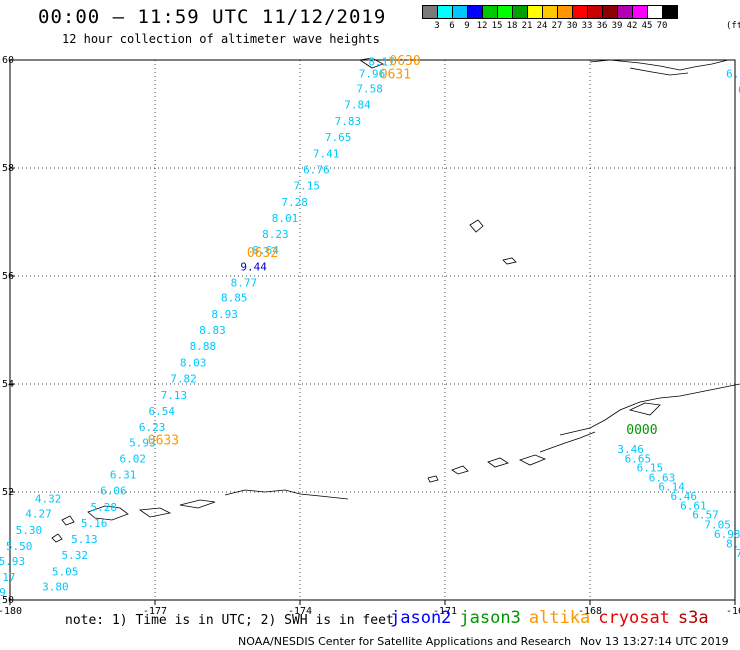 This screenshot has width=740, height=650. I want to click on colorbar-tick-label: 9, so click(467, 26).